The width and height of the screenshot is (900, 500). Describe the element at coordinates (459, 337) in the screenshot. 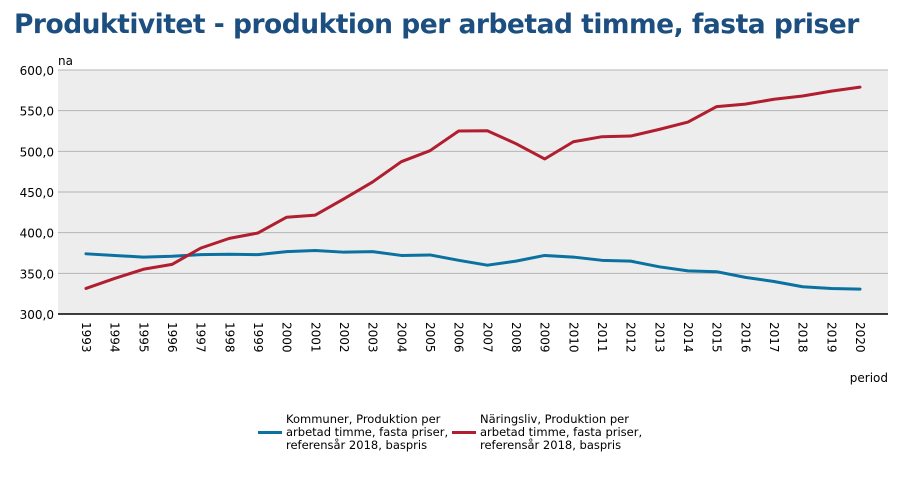

I see `x-tick-label: 2006` at that location.